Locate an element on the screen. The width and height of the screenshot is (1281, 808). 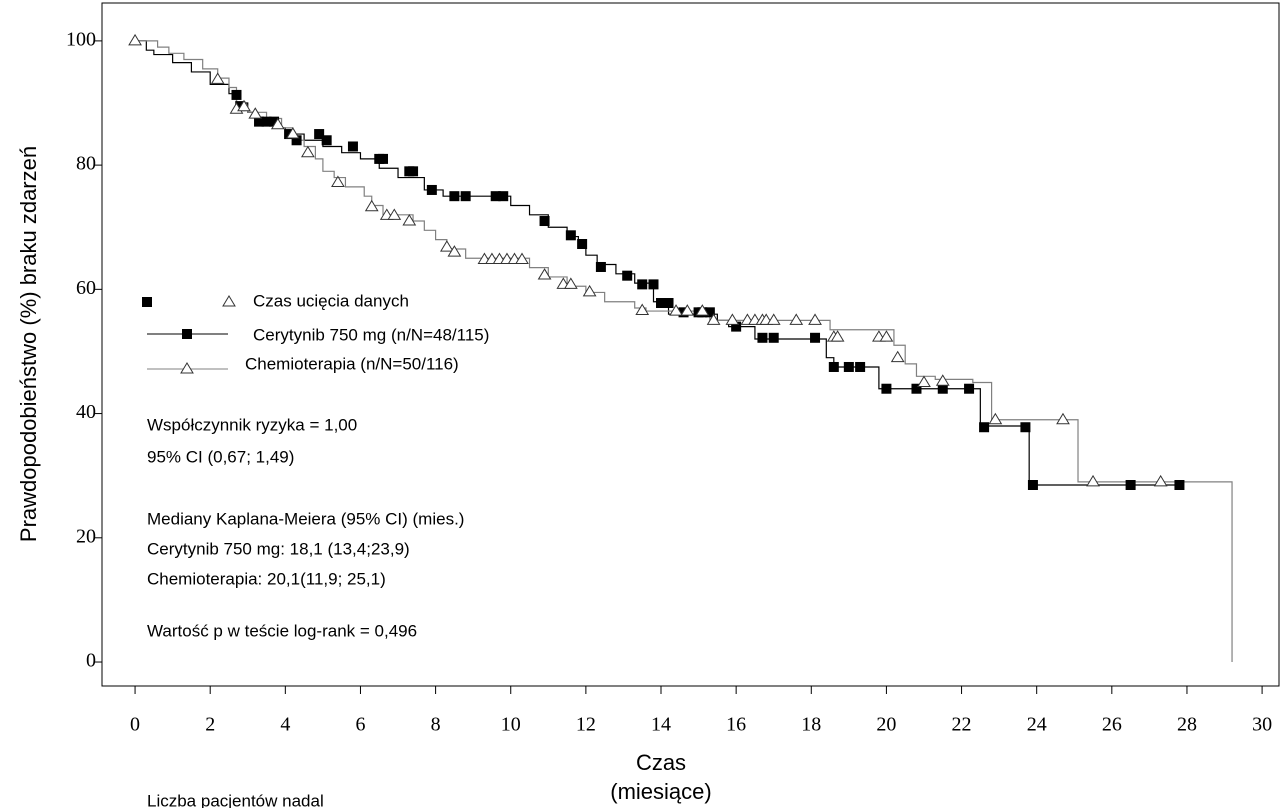
x-tick-label: 0 is located at coordinates (135, 725).